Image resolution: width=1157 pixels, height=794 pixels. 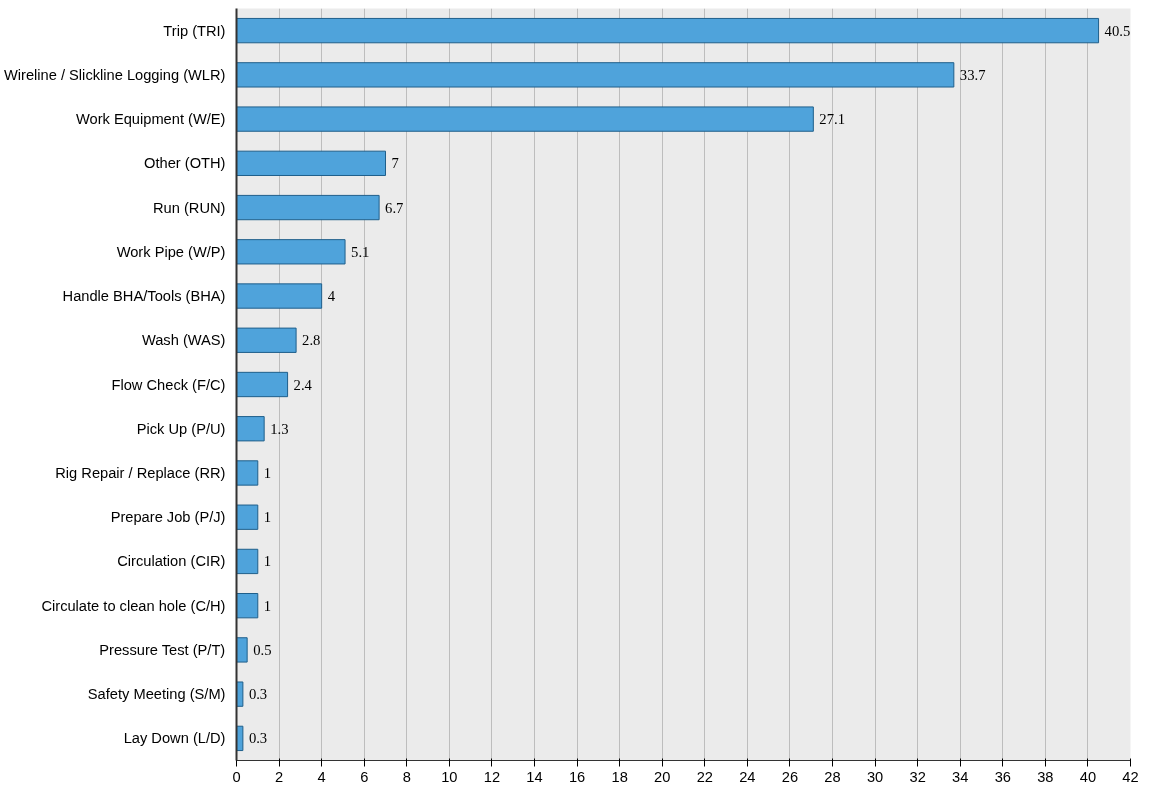 What do you see at coordinates (406, 776) in the screenshot?
I see `x-tick-label: 8` at bounding box center [406, 776].